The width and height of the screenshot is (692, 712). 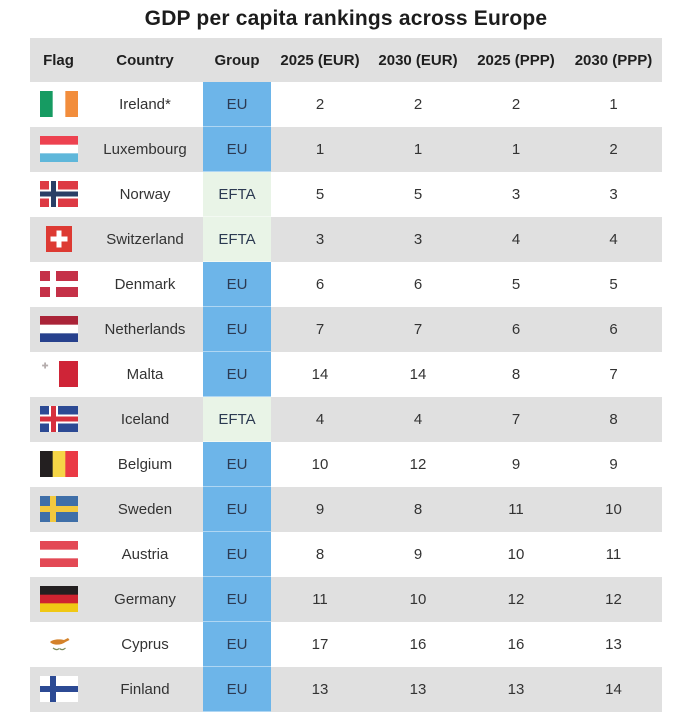 What do you see at coordinates (613, 554) in the screenshot?
I see `cell-rank-2030-ppp: 11` at bounding box center [613, 554].